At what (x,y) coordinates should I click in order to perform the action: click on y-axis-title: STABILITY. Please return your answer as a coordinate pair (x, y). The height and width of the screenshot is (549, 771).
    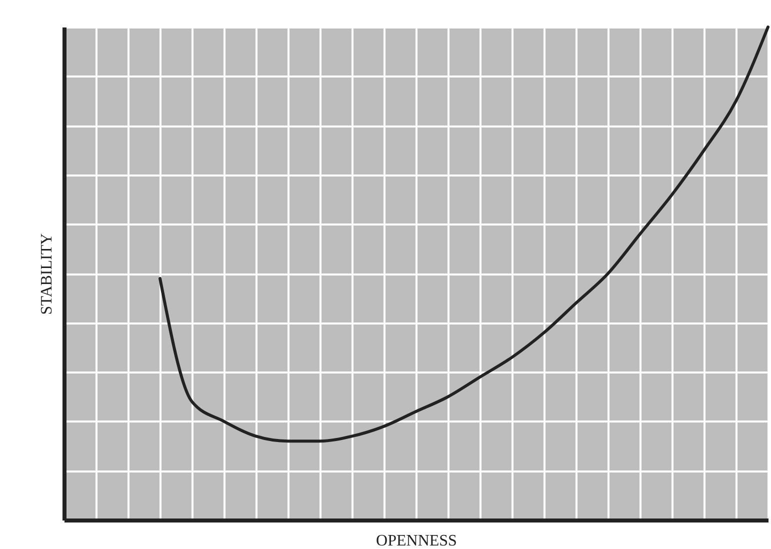
    Looking at the image, I should click on (47, 273).